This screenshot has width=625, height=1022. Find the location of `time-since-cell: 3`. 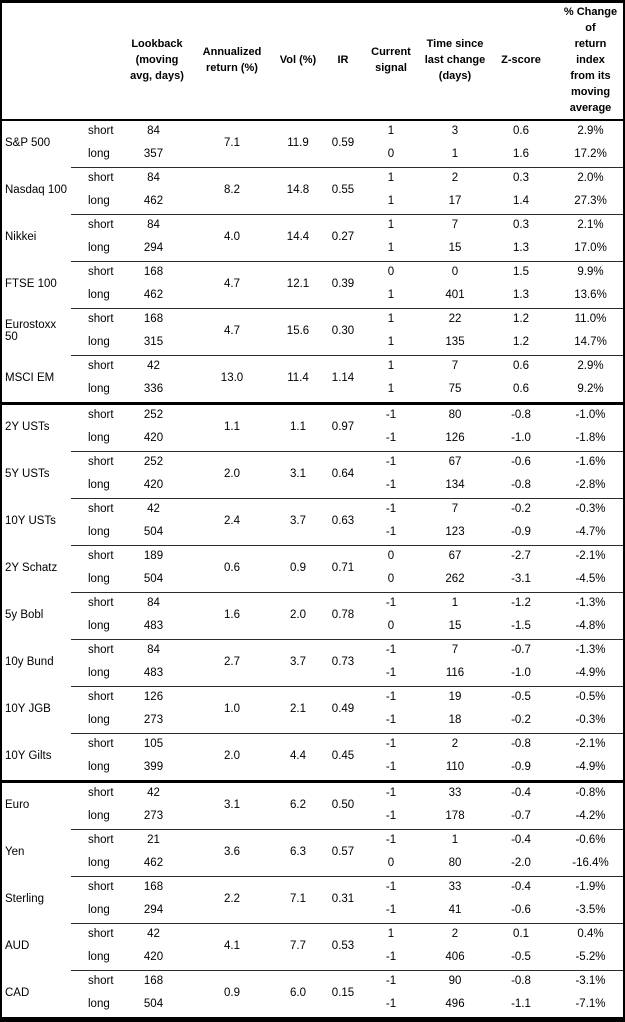

time-since-cell: 3 is located at coordinates (455, 131).